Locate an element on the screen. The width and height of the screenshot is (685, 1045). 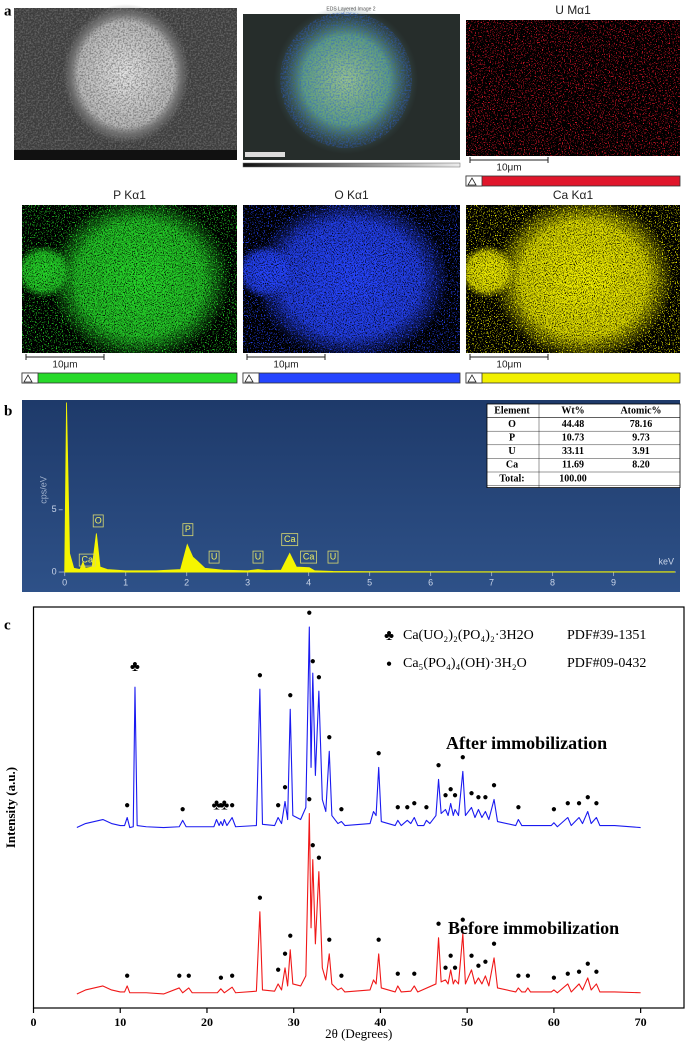
spectrum-area is located at coordinates (369, 487).